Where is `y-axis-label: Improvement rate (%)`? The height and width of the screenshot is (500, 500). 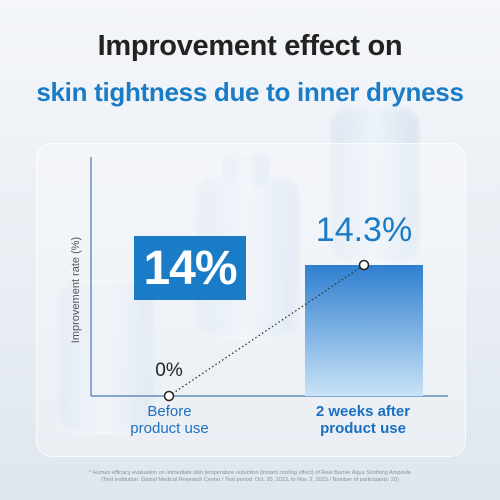 y-axis-label: Improvement rate (%) is located at coordinates (76, 290).